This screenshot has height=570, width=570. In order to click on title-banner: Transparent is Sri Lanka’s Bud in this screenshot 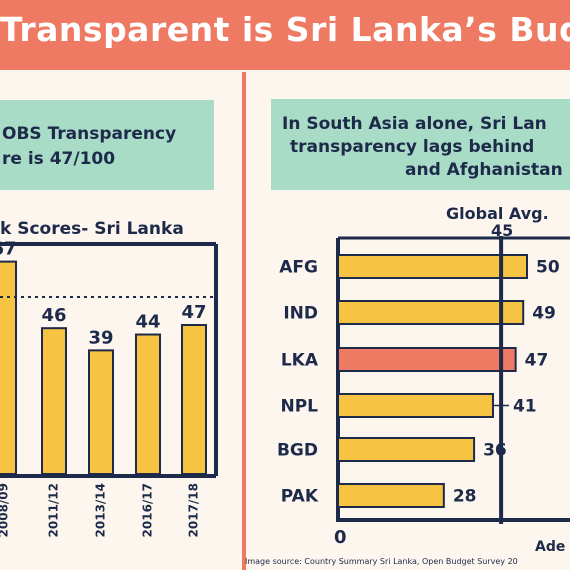, I will do `click(285, 35)`.